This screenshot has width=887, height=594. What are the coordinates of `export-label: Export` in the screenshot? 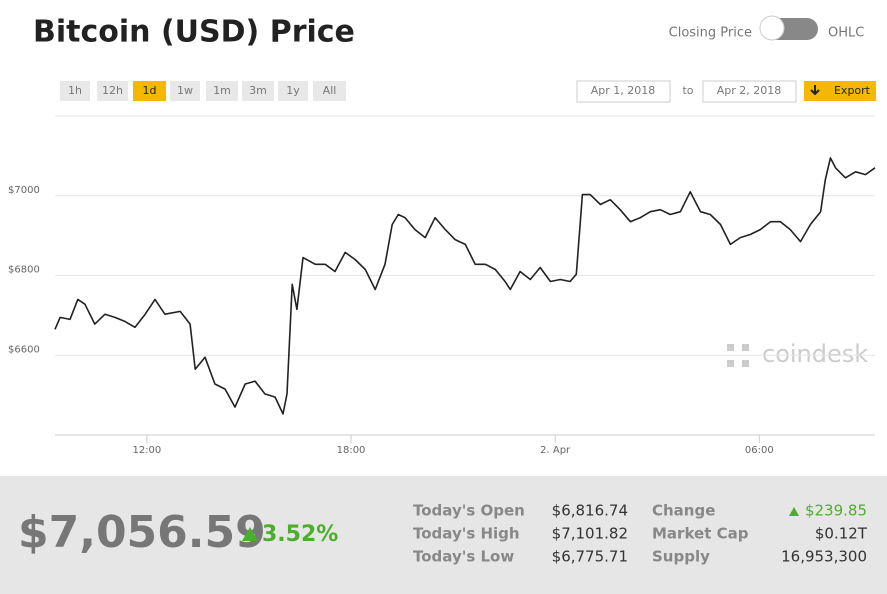 It's located at (852, 90).